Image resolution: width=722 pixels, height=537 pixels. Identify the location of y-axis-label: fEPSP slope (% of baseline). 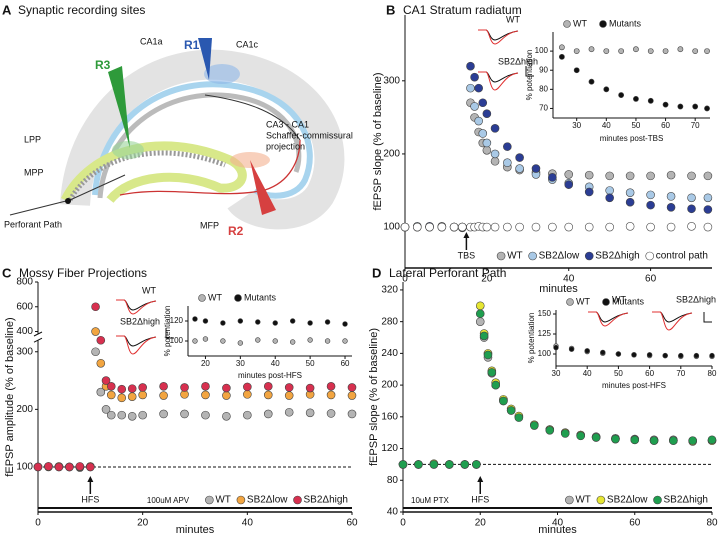
(378, 142).